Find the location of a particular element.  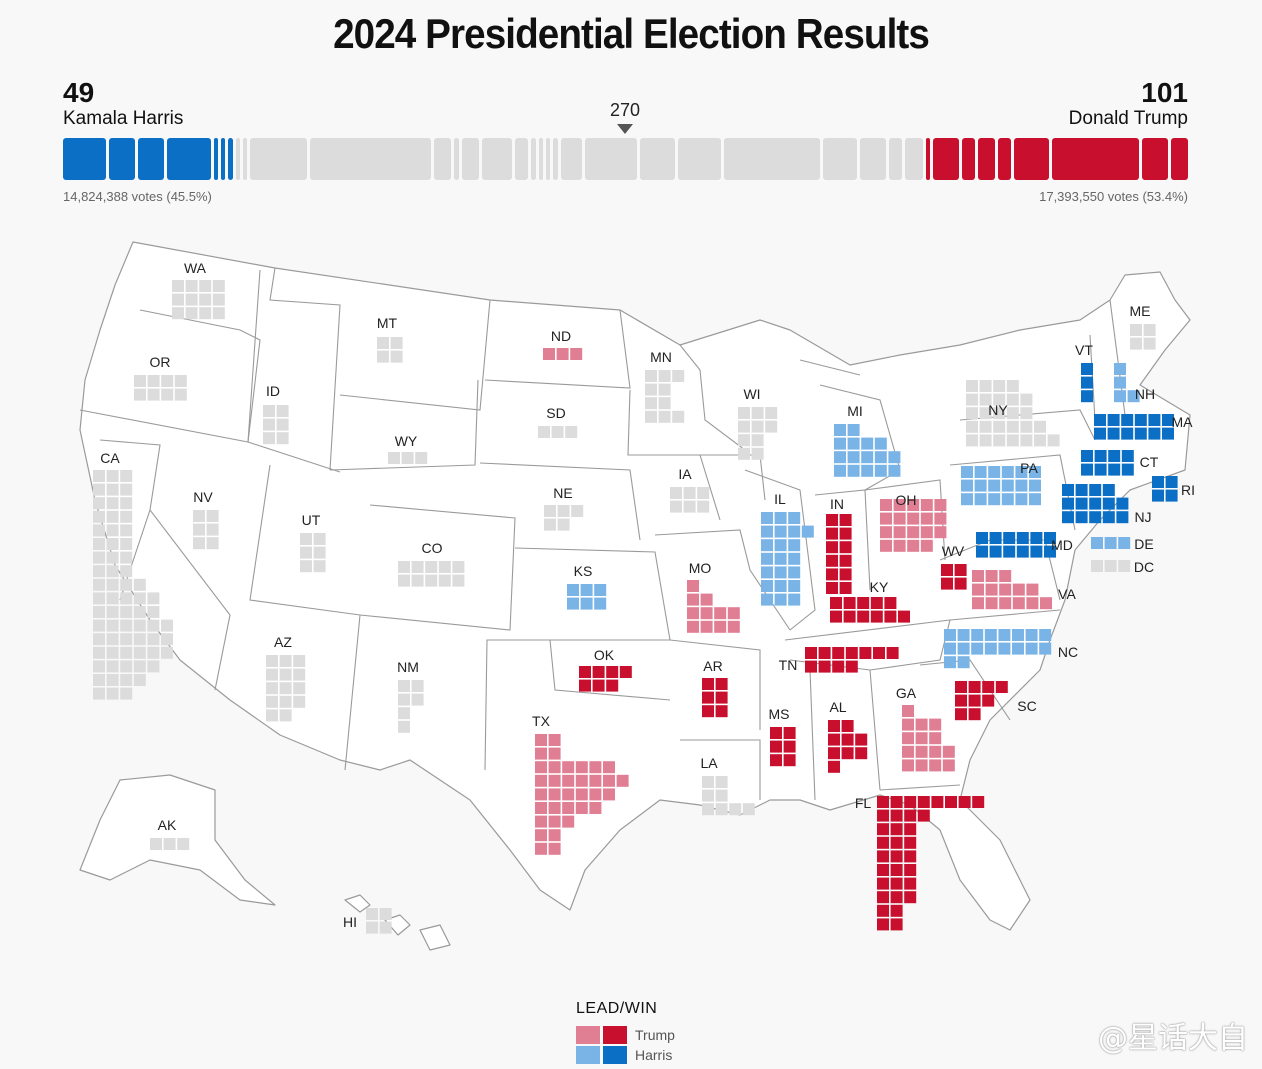

state-grid-mo is located at coordinates (713, 606).